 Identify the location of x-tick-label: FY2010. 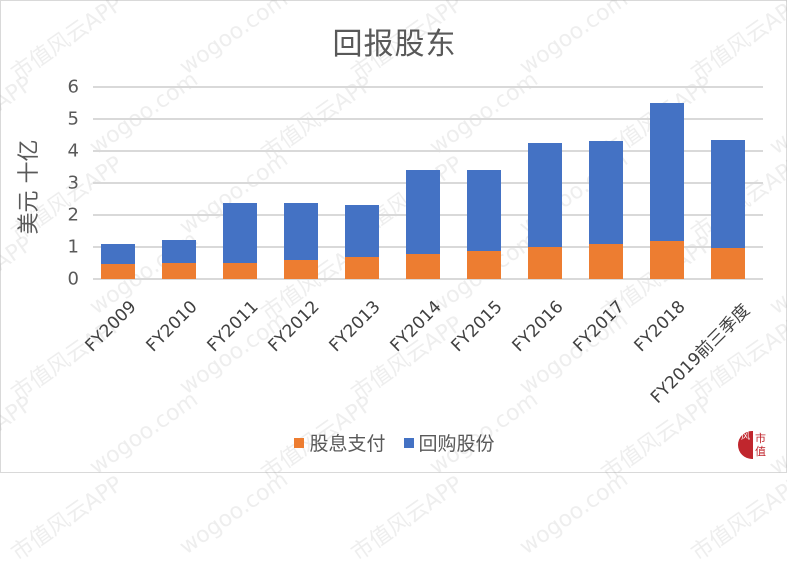
(172, 326).